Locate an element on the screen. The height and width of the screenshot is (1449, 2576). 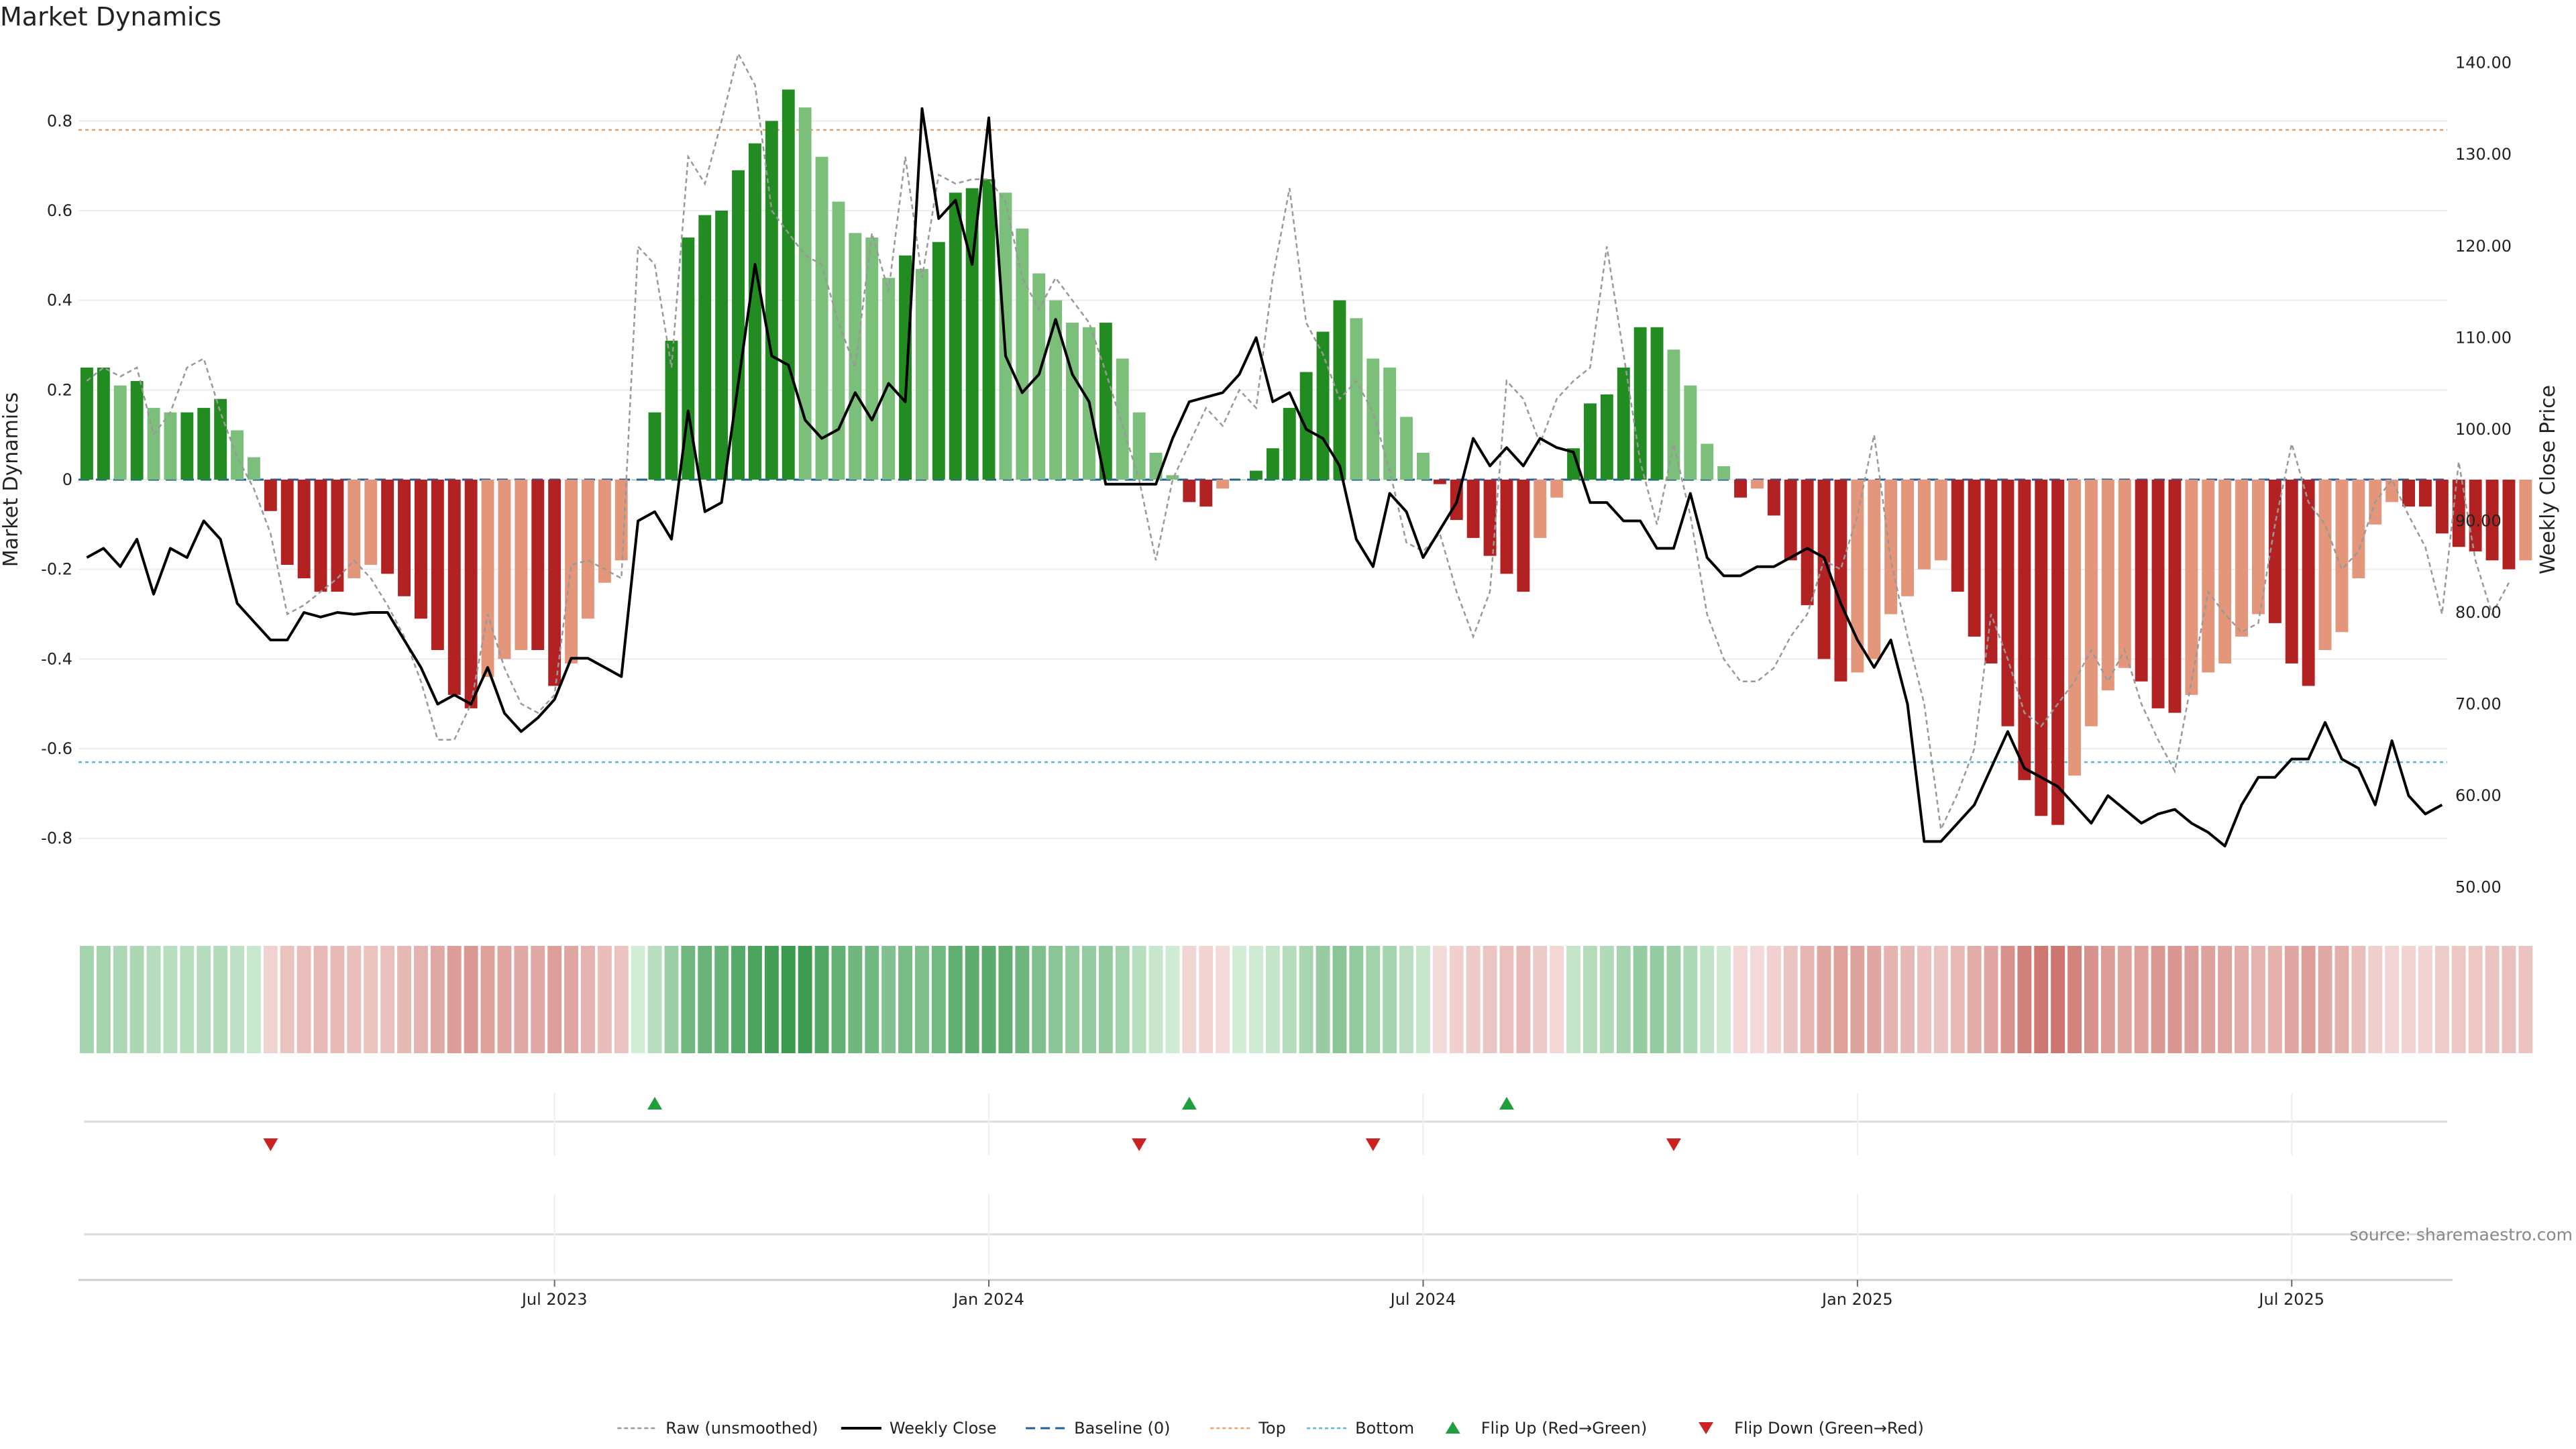
y2-tick-label: 50.00 is located at coordinates (2478, 887).